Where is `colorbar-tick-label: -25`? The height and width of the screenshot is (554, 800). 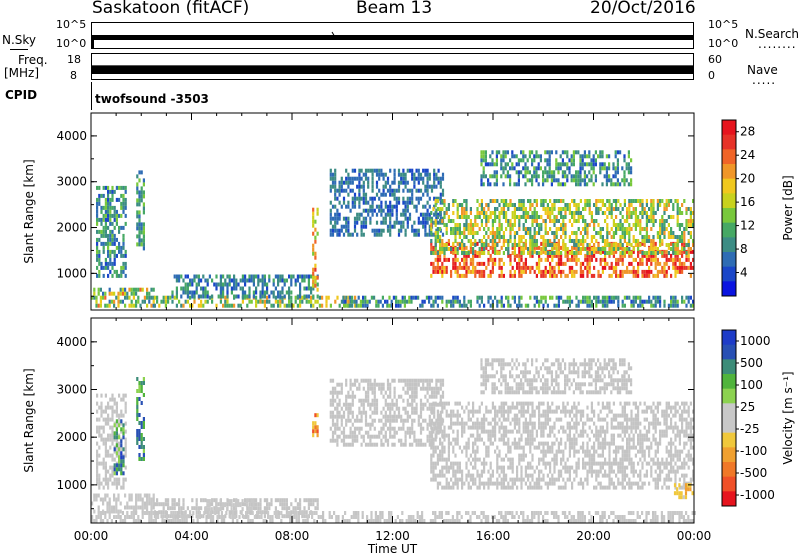
colorbar-tick-label: -25 is located at coordinates (750, 429).